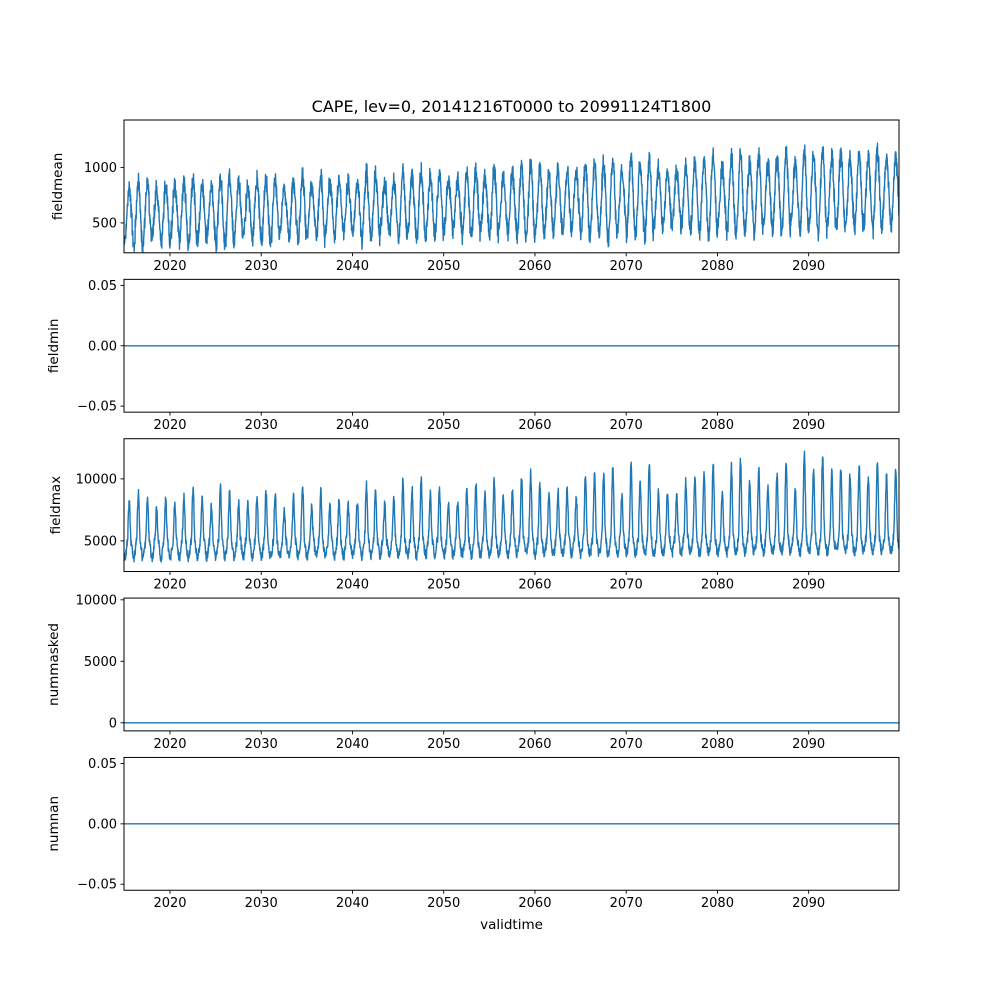 This screenshot has width=1000, height=1000. What do you see at coordinates (511, 925) in the screenshot?
I see `x-axis-label: validtime` at bounding box center [511, 925].